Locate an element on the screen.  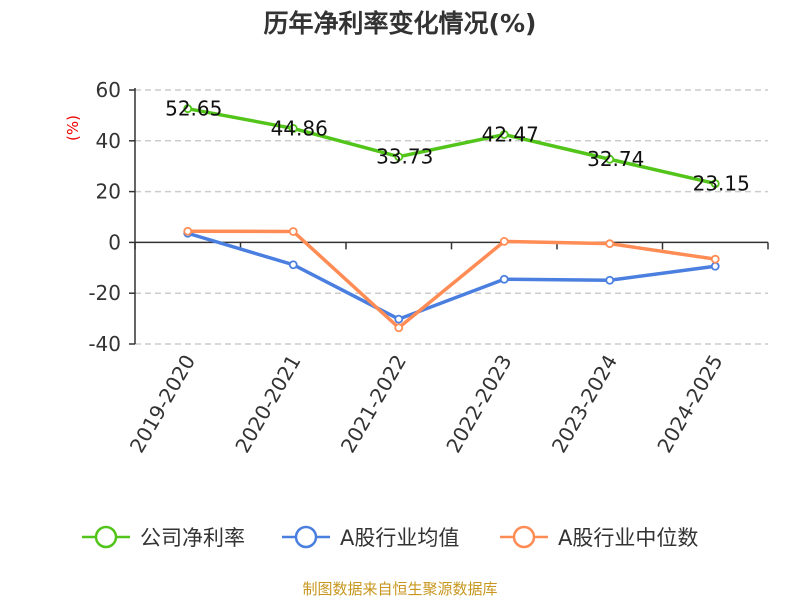
x-tick-label: 2021-2022 is located at coordinates (373, 404).